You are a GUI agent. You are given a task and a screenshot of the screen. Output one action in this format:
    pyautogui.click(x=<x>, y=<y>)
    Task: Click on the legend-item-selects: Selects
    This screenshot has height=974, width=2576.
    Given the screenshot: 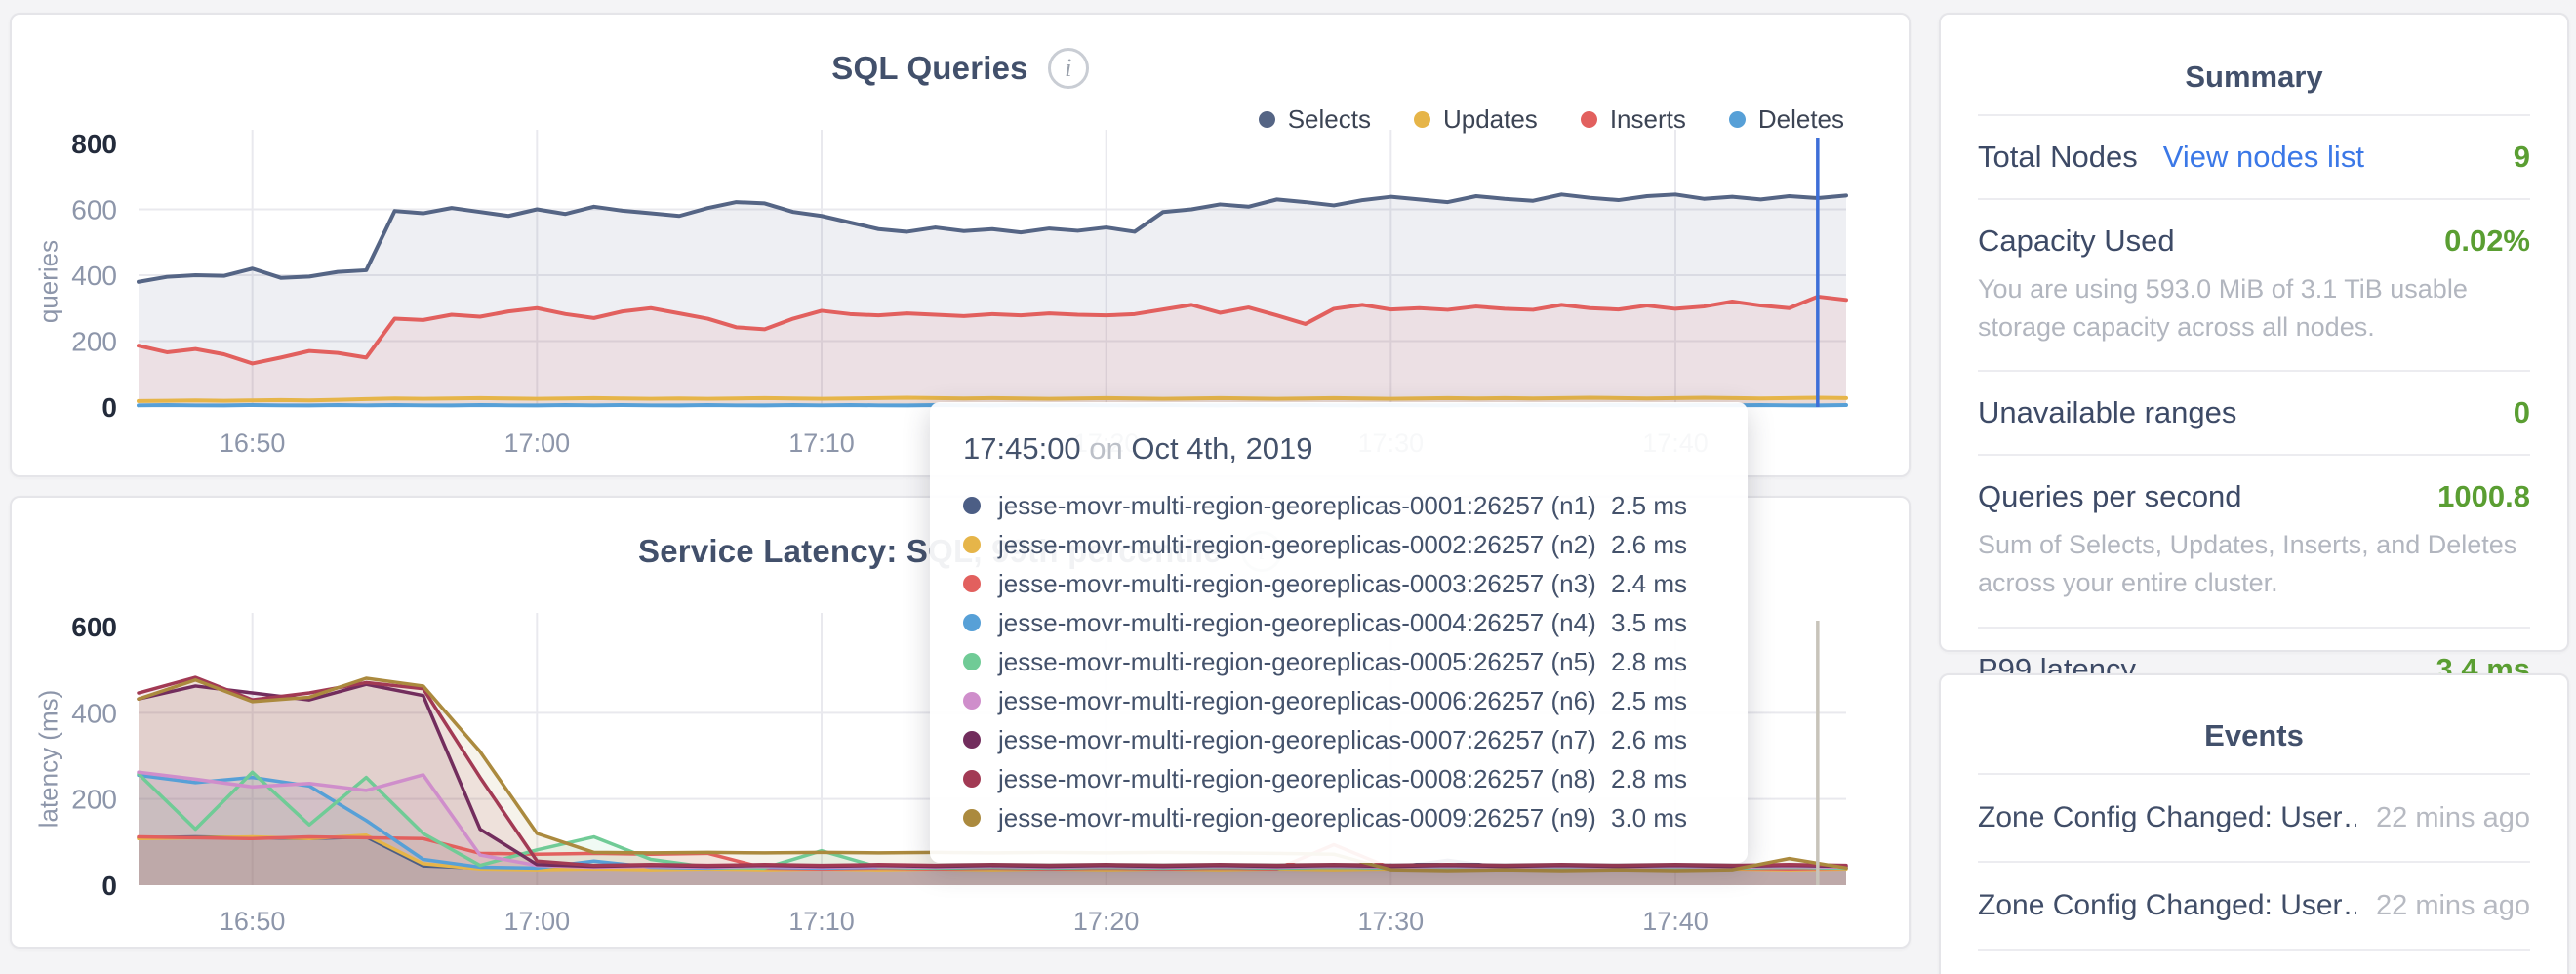 What is the action you would take?
    pyautogui.click(x=1314, y=119)
    